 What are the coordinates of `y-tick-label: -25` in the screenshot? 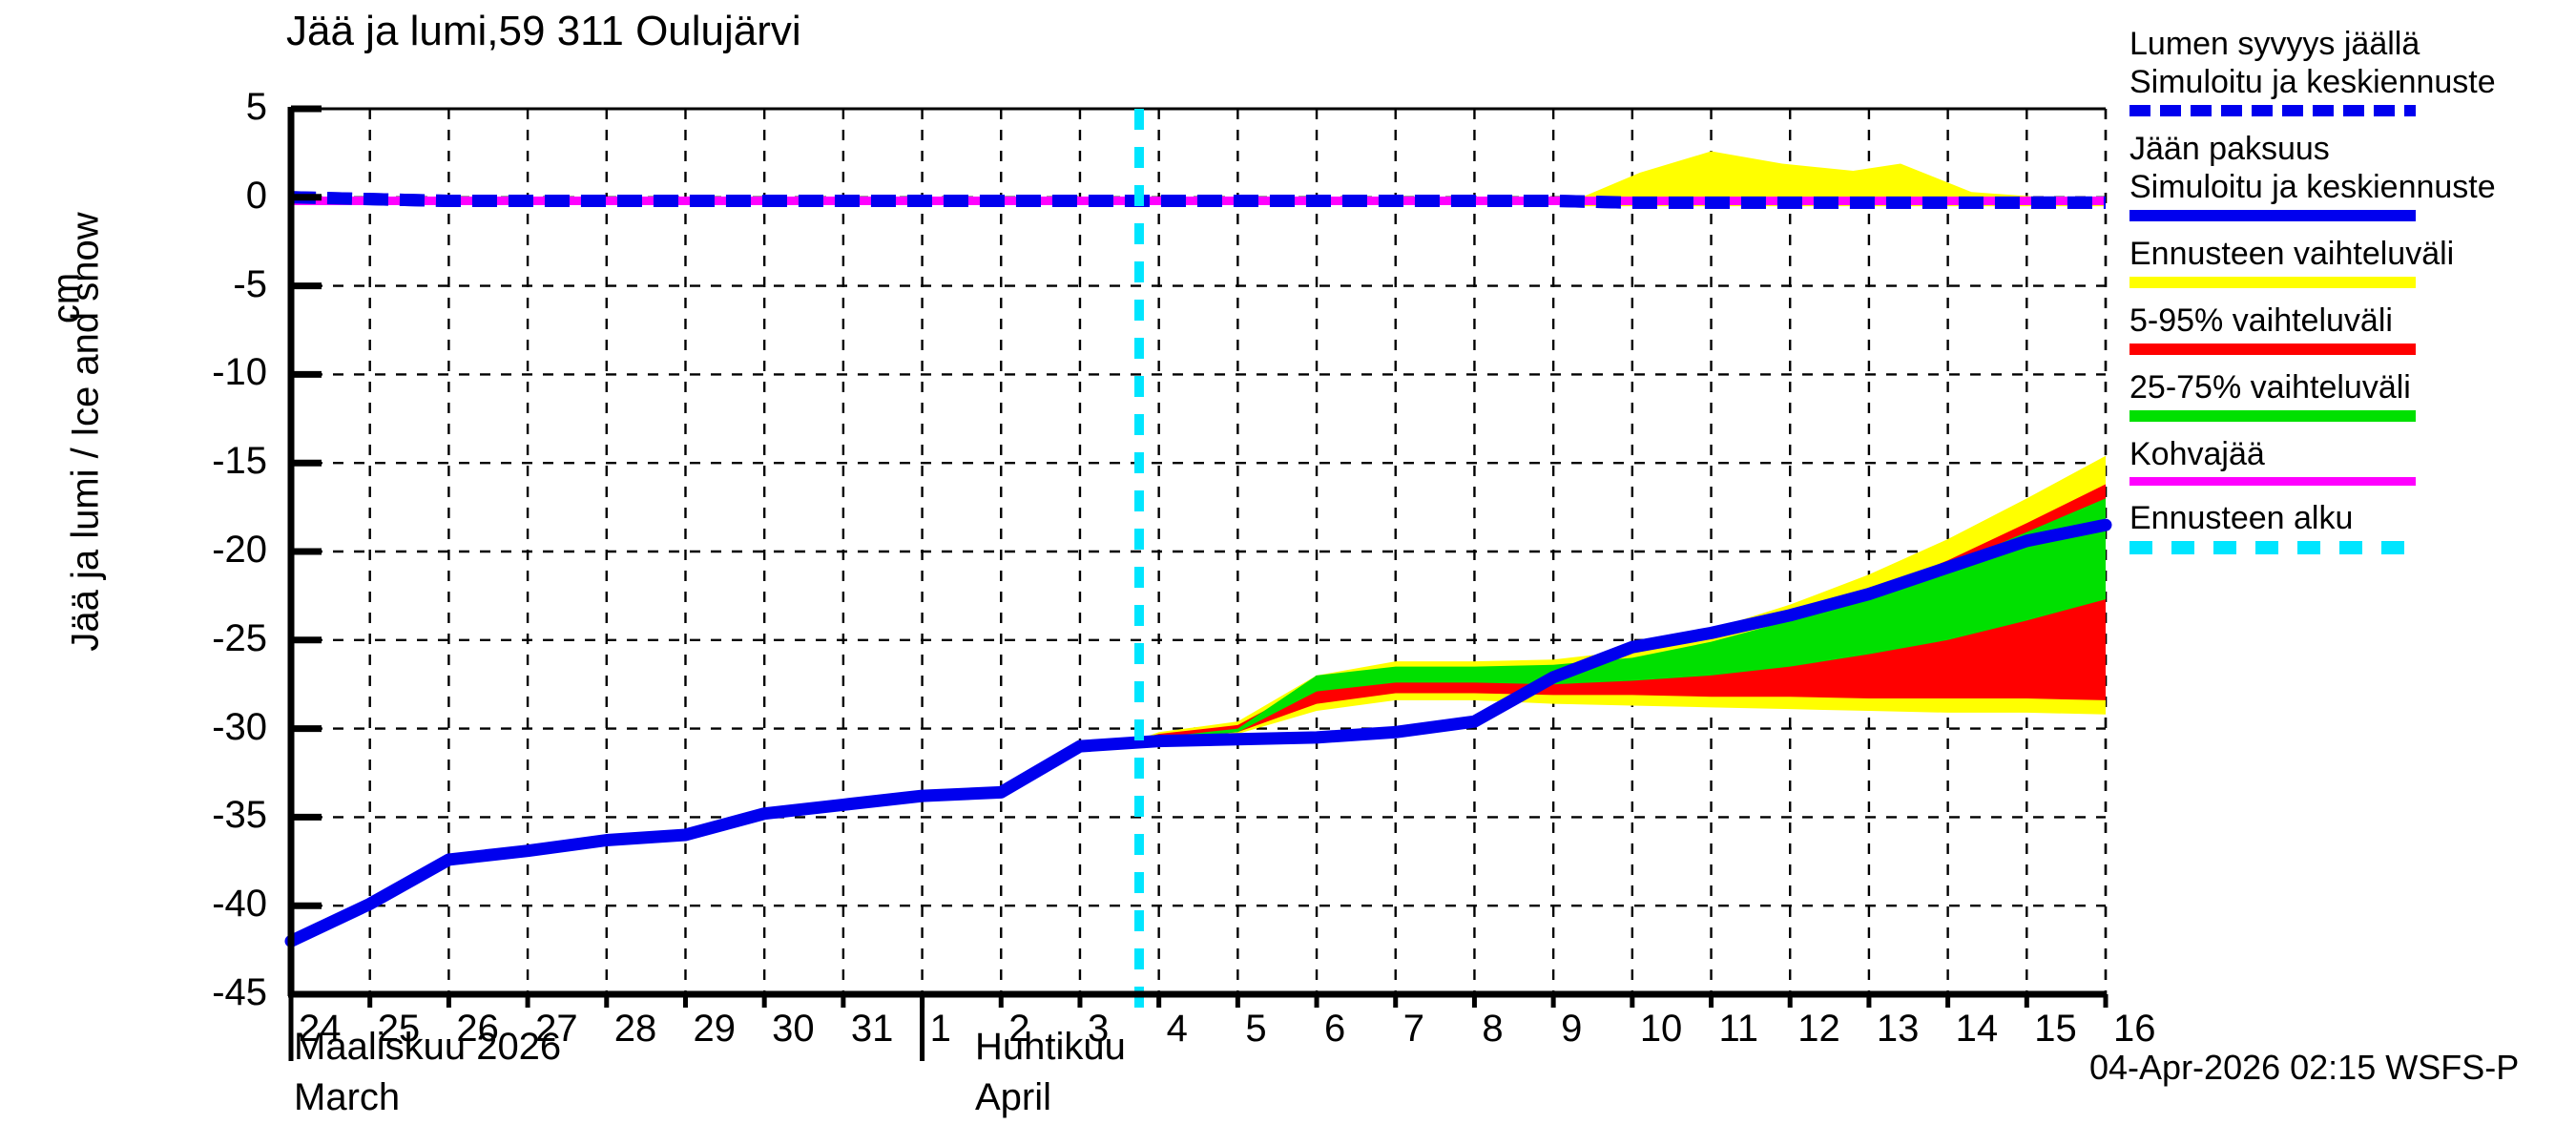 It's located at (239, 637).